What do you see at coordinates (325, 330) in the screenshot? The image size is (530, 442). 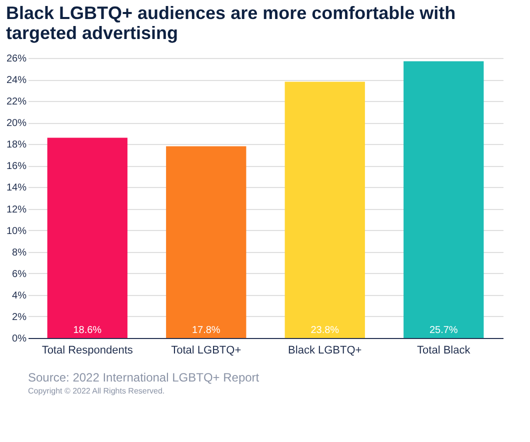 I see `data-label: 23.8%` at bounding box center [325, 330].